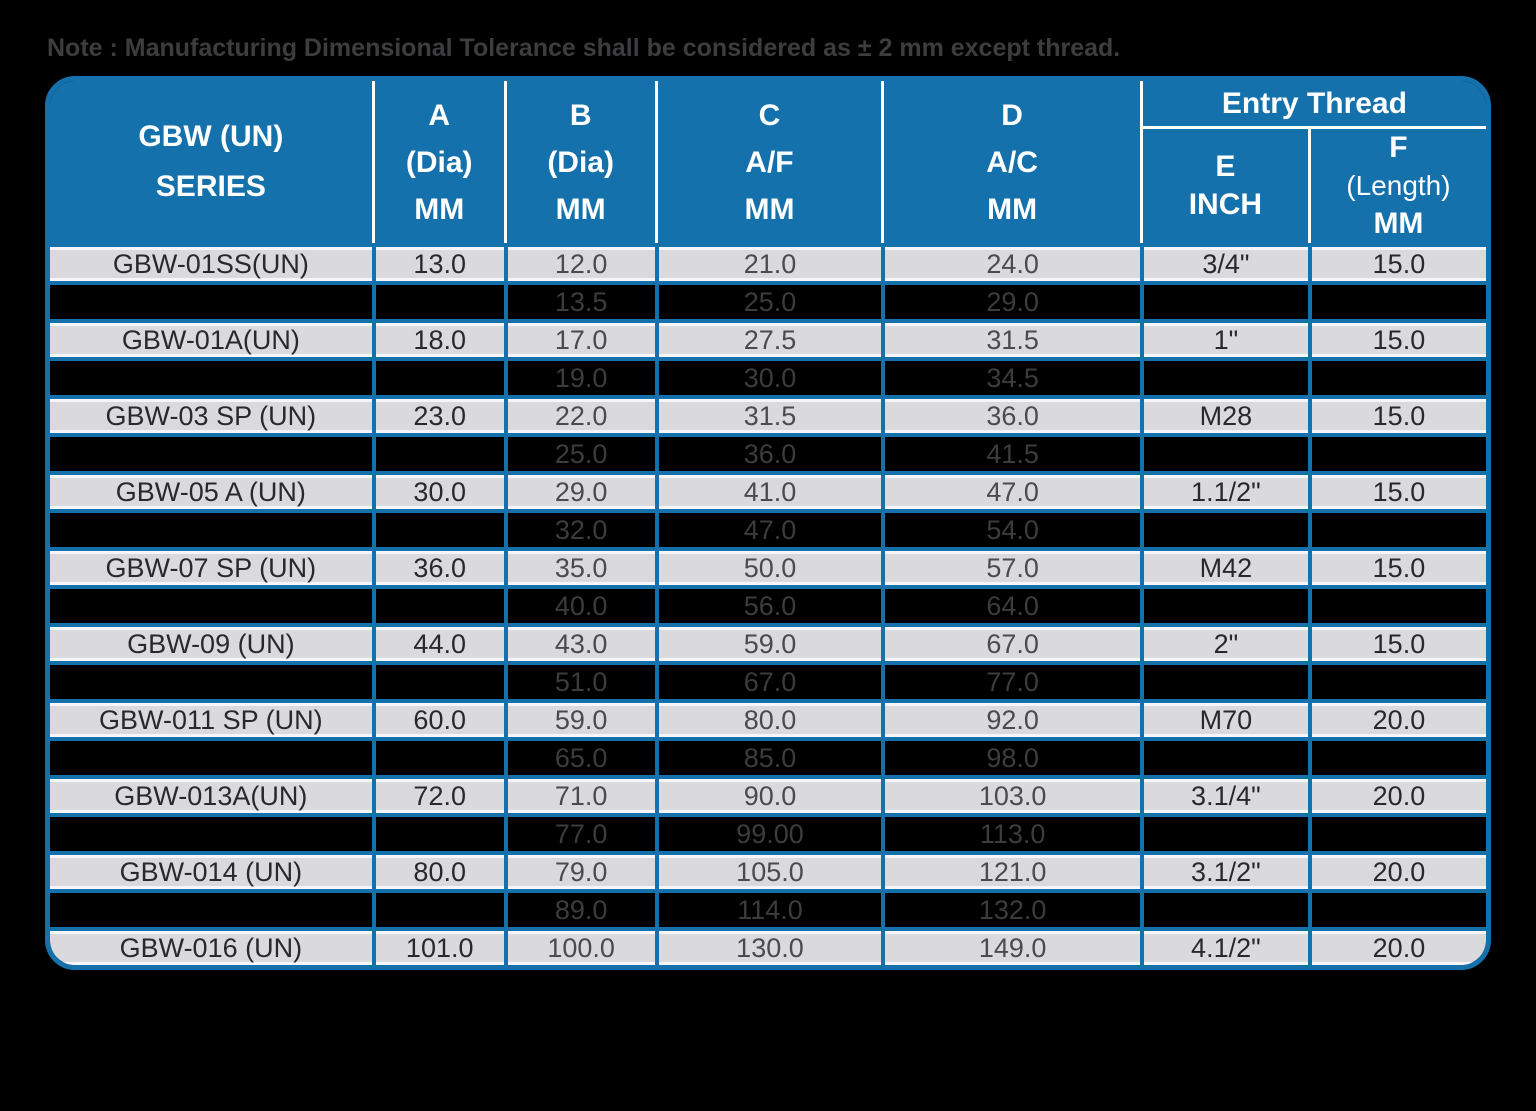 This screenshot has height=1111, width=1536. I want to click on cell-b: 17.0, so click(579, 338).